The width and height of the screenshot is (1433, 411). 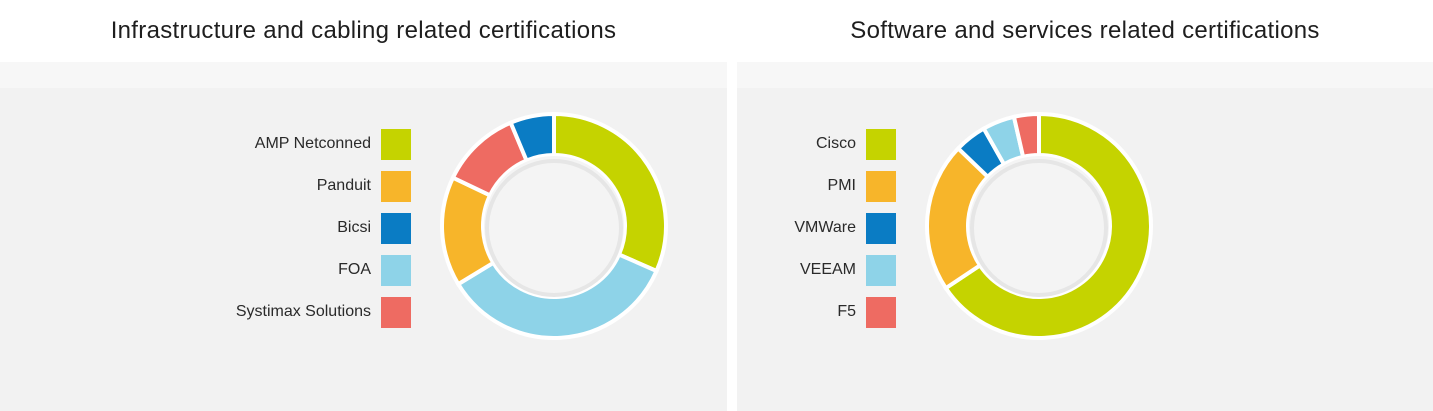 I want to click on legend-item-vmware: VMWare, so click(x=845, y=228).